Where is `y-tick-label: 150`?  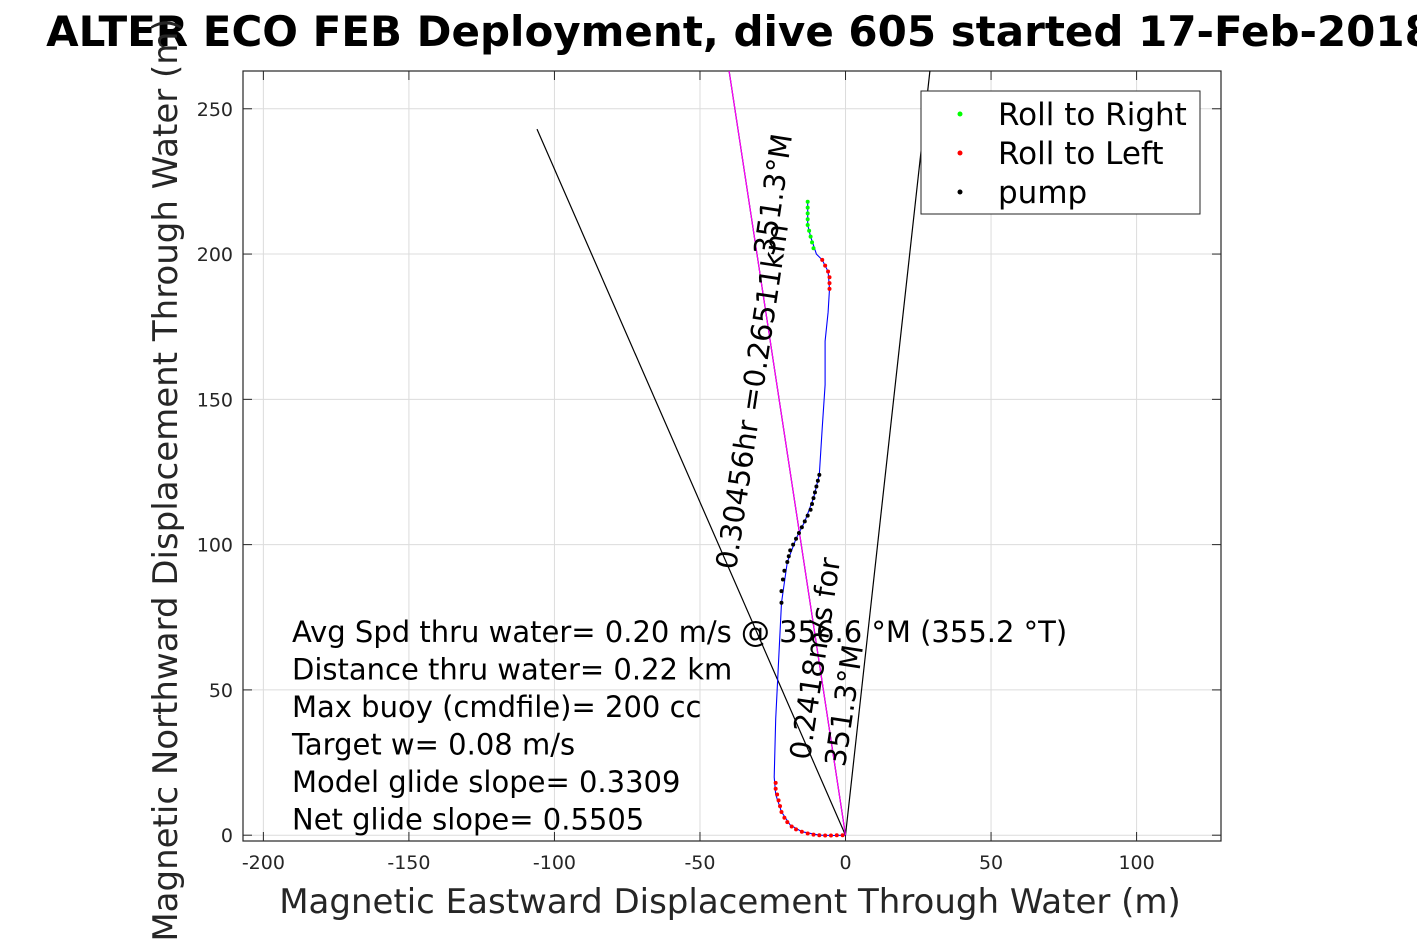 y-tick-label: 150 is located at coordinates (215, 400).